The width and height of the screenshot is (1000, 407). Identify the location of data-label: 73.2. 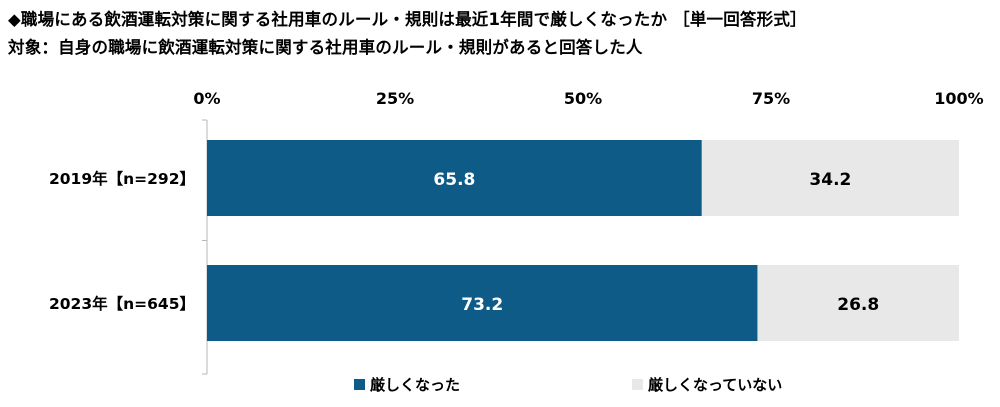
(482, 305).